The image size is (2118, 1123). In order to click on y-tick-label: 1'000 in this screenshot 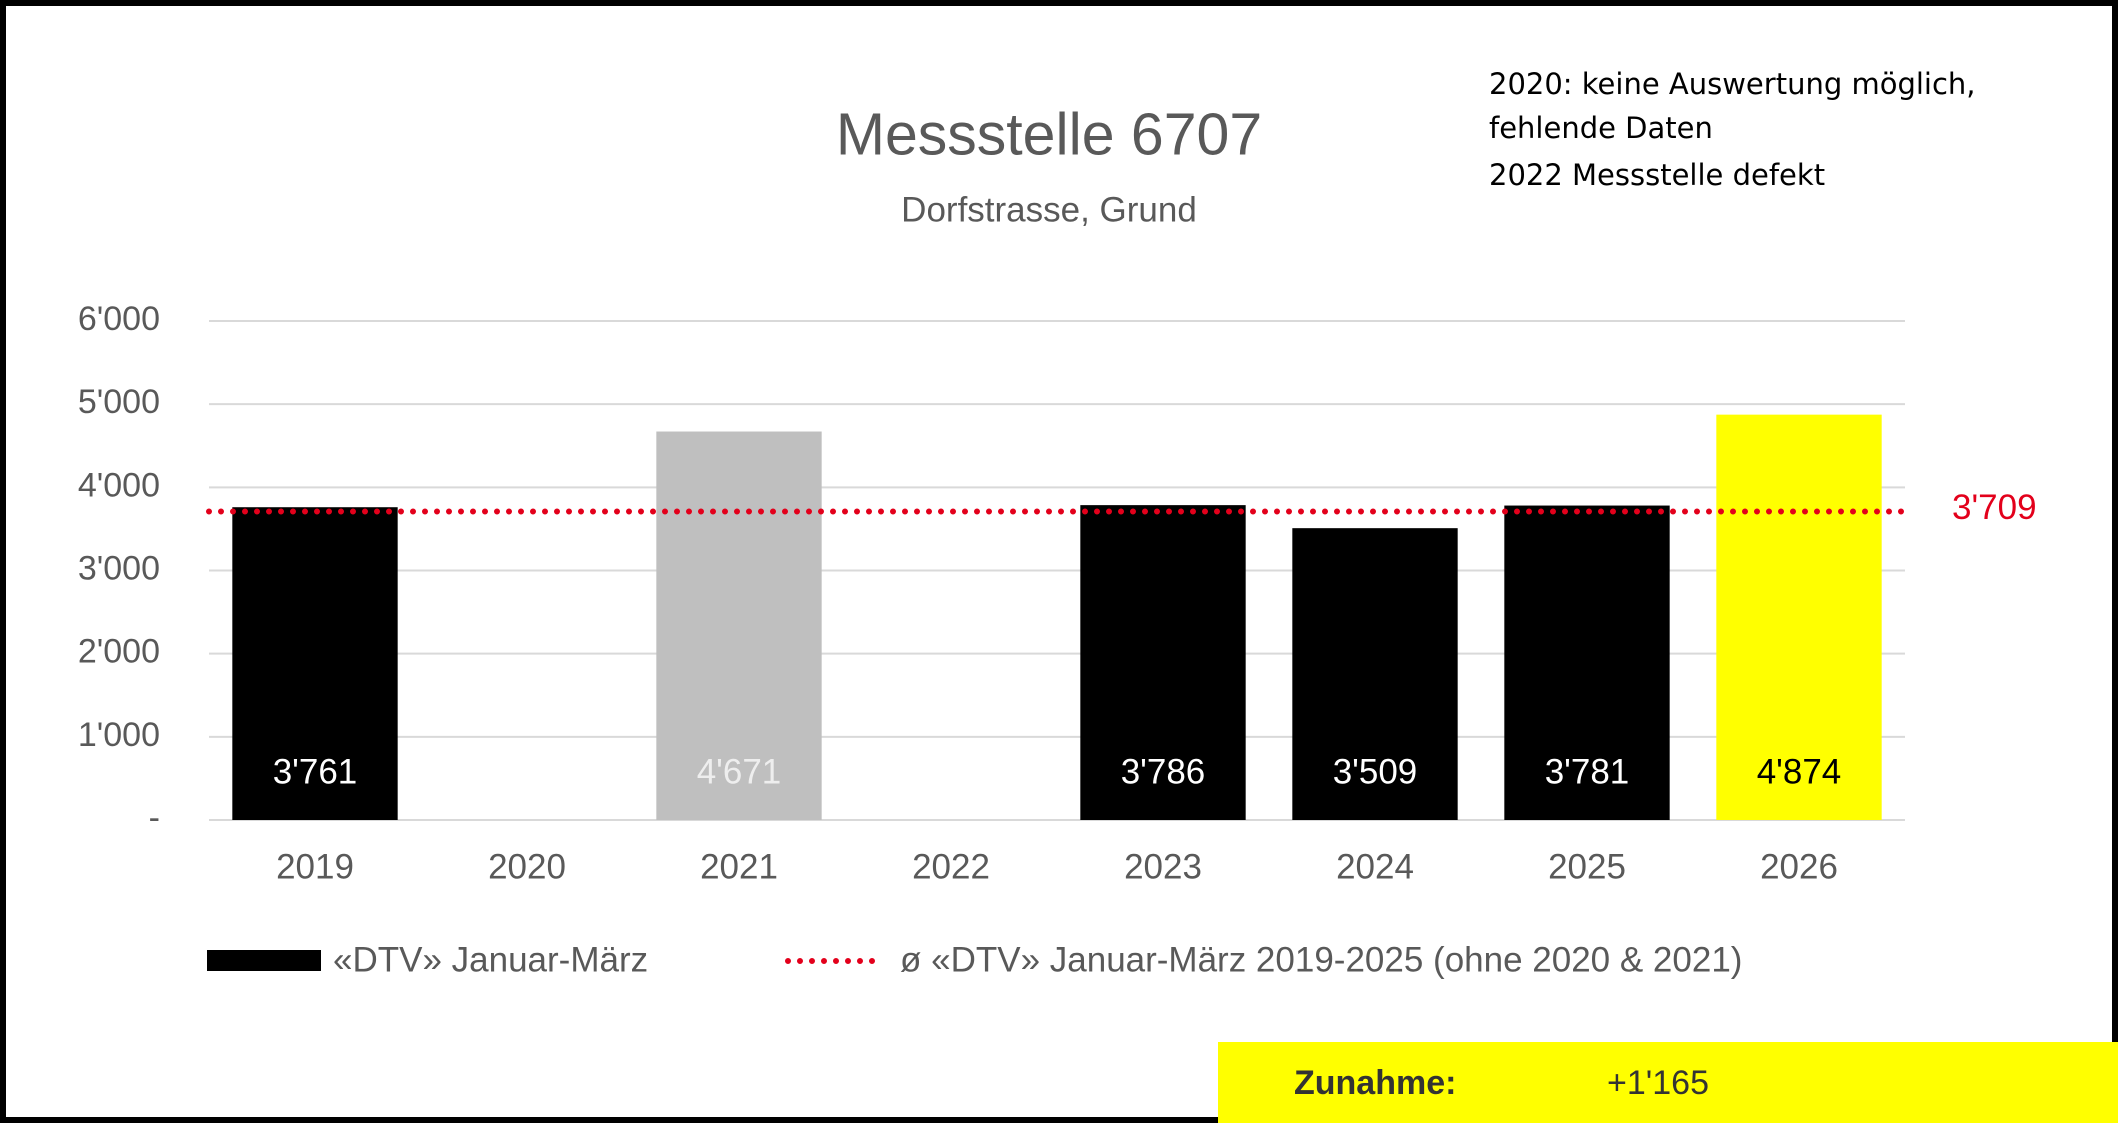, I will do `click(119, 735)`.